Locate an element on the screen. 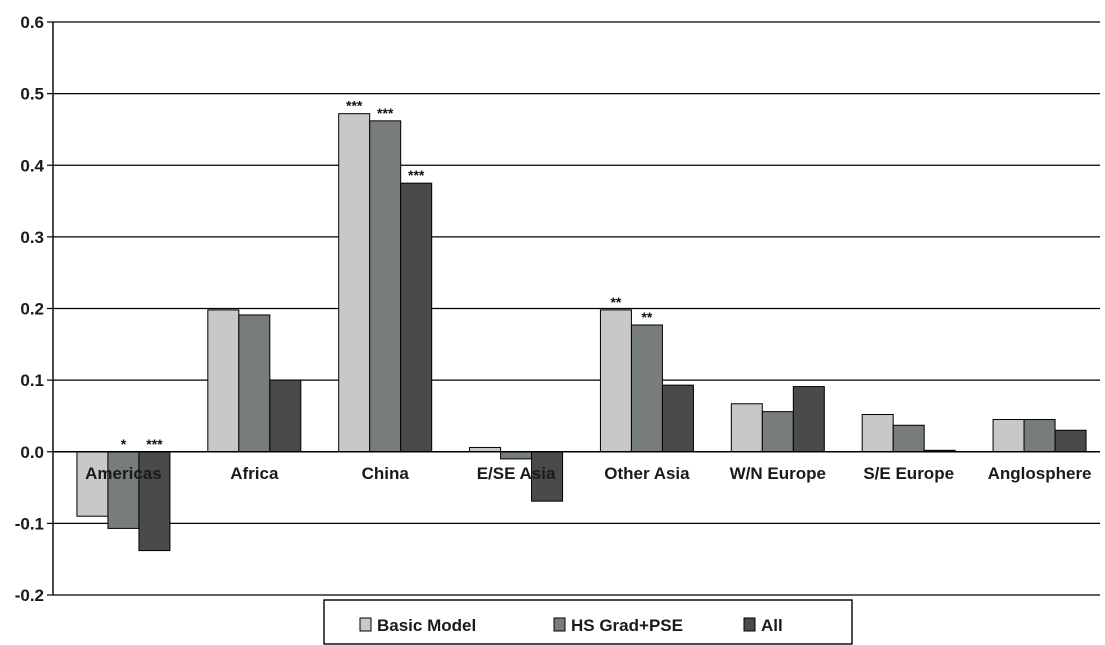  bar-basic-model-anglosphere is located at coordinates (1008, 436).